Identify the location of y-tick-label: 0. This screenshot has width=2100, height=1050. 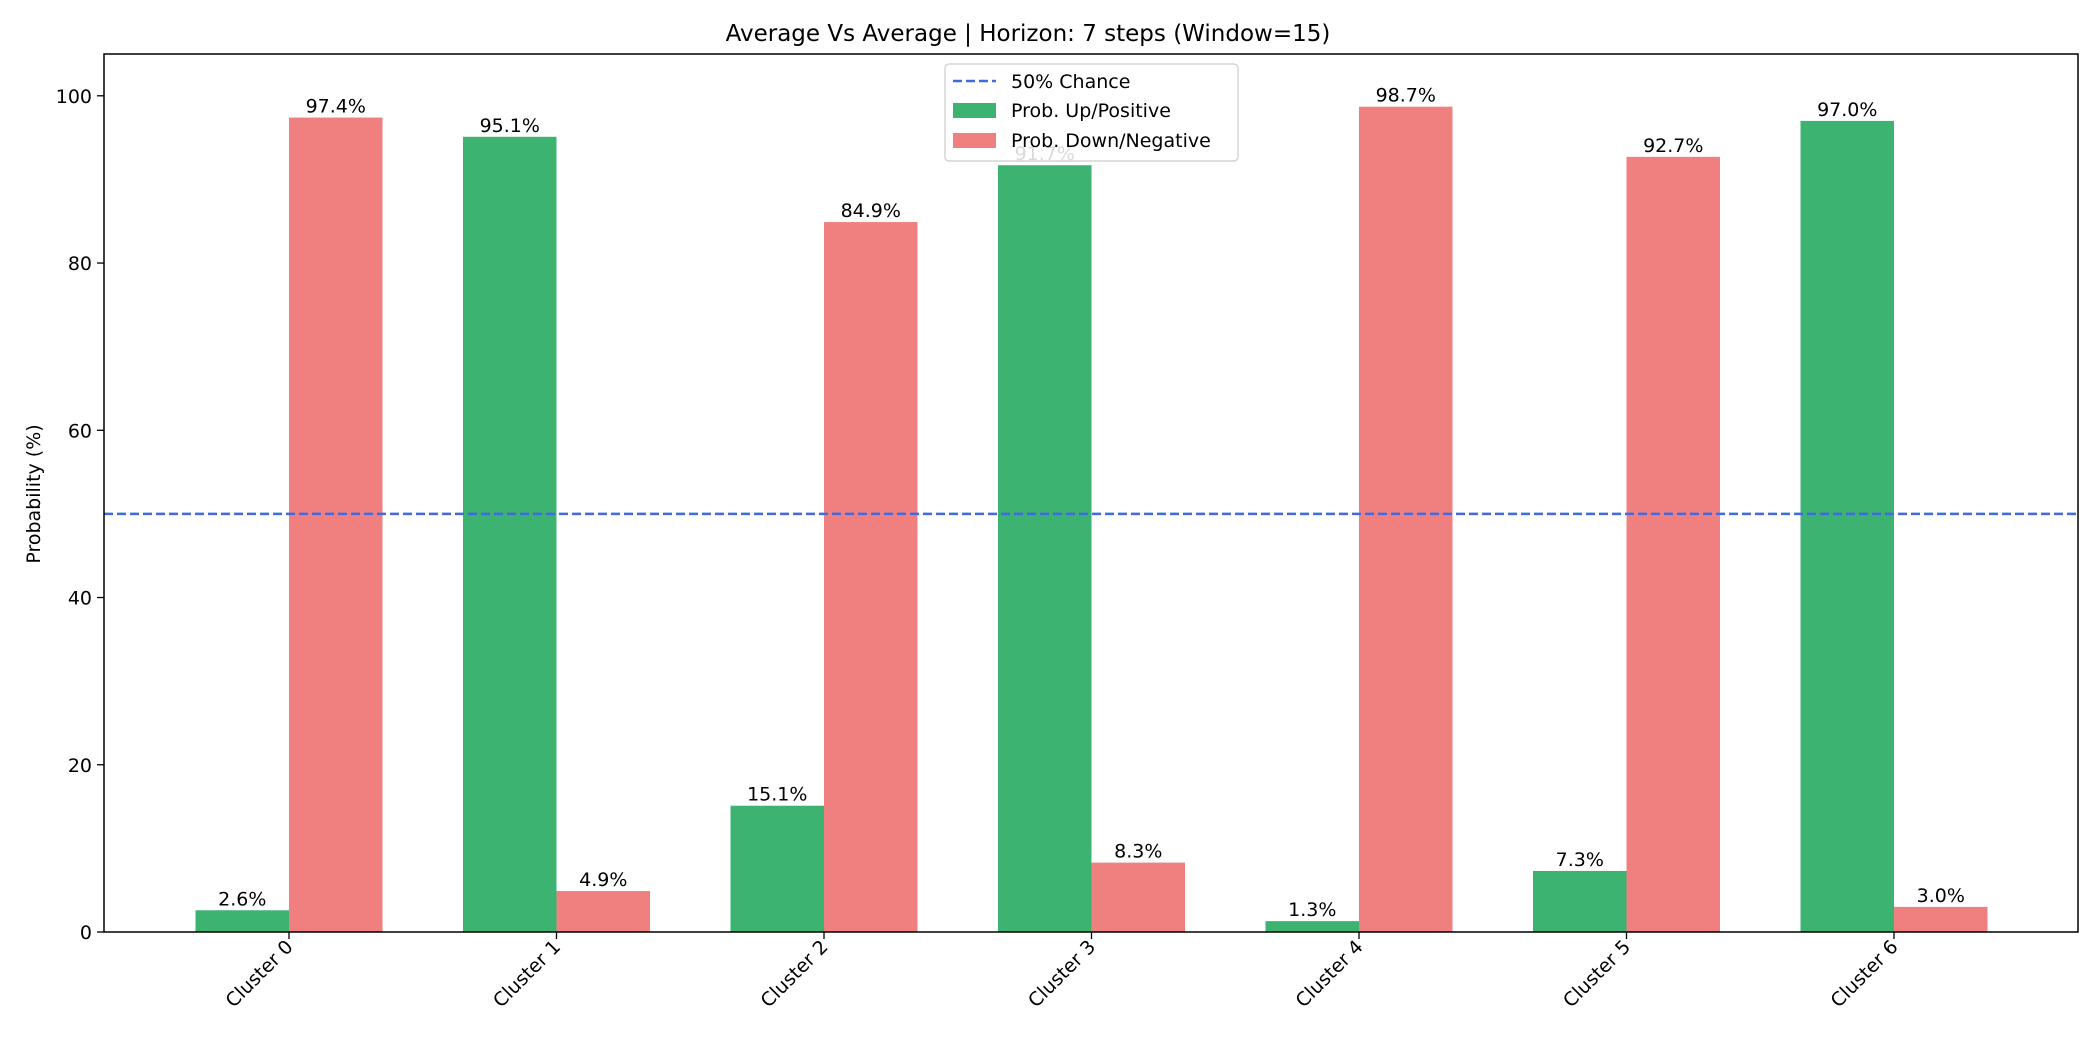
(86, 933).